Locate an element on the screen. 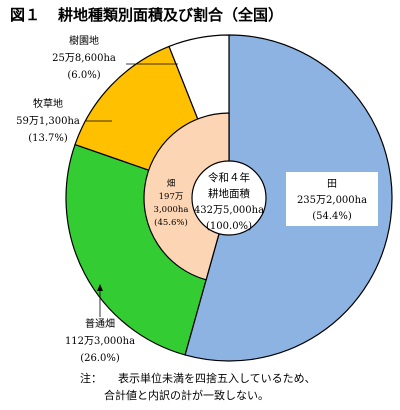  slice-label-rice-area: 235万2,000ha is located at coordinates (332, 200).